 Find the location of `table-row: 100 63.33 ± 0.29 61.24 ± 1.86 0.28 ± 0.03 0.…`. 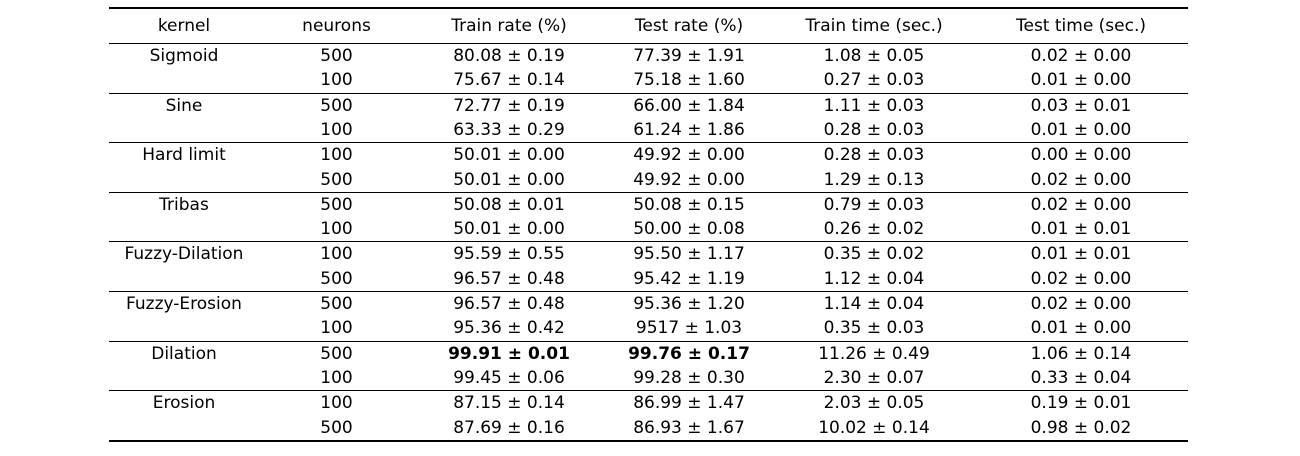

table-row: 100 63.33 ± 0.29 61.24 ± 1.86 0.28 ± 0.03 0.… is located at coordinates (648, 130).